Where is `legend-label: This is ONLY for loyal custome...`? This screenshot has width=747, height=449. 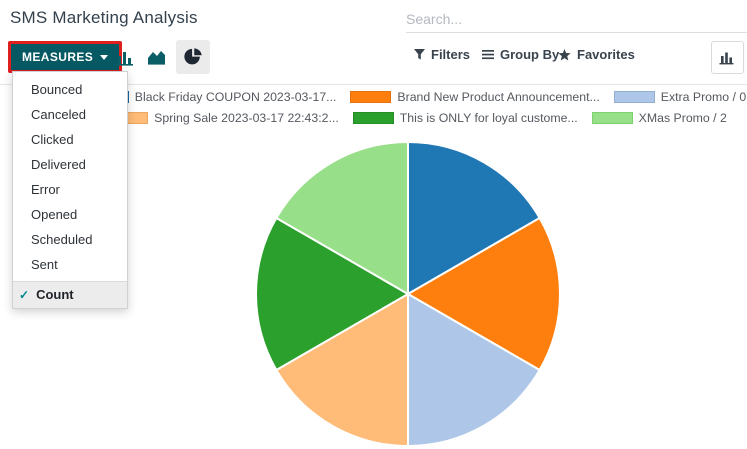
legend-label: This is ONLY for loyal custome... is located at coordinates (488, 118).